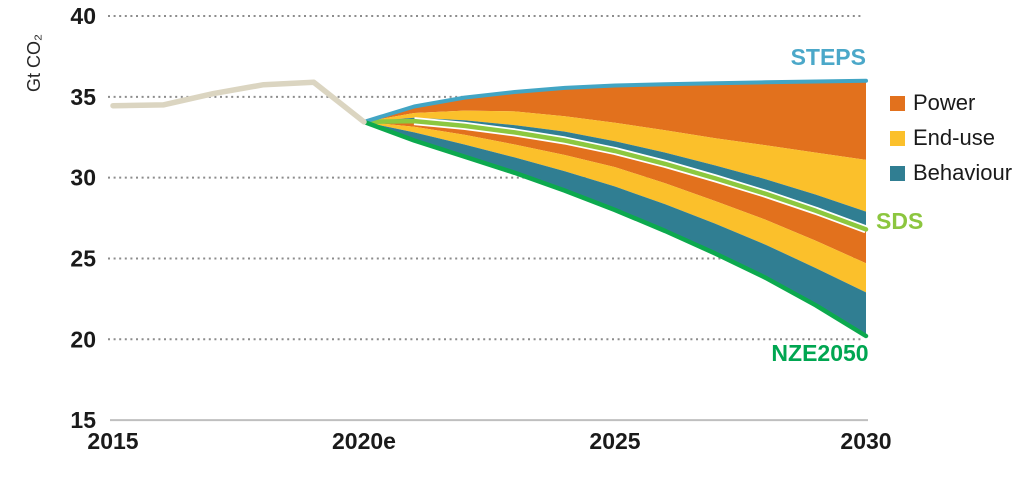  What do you see at coordinates (112, 441) in the screenshot?
I see `x-tick-label-2015: 2015` at bounding box center [112, 441].